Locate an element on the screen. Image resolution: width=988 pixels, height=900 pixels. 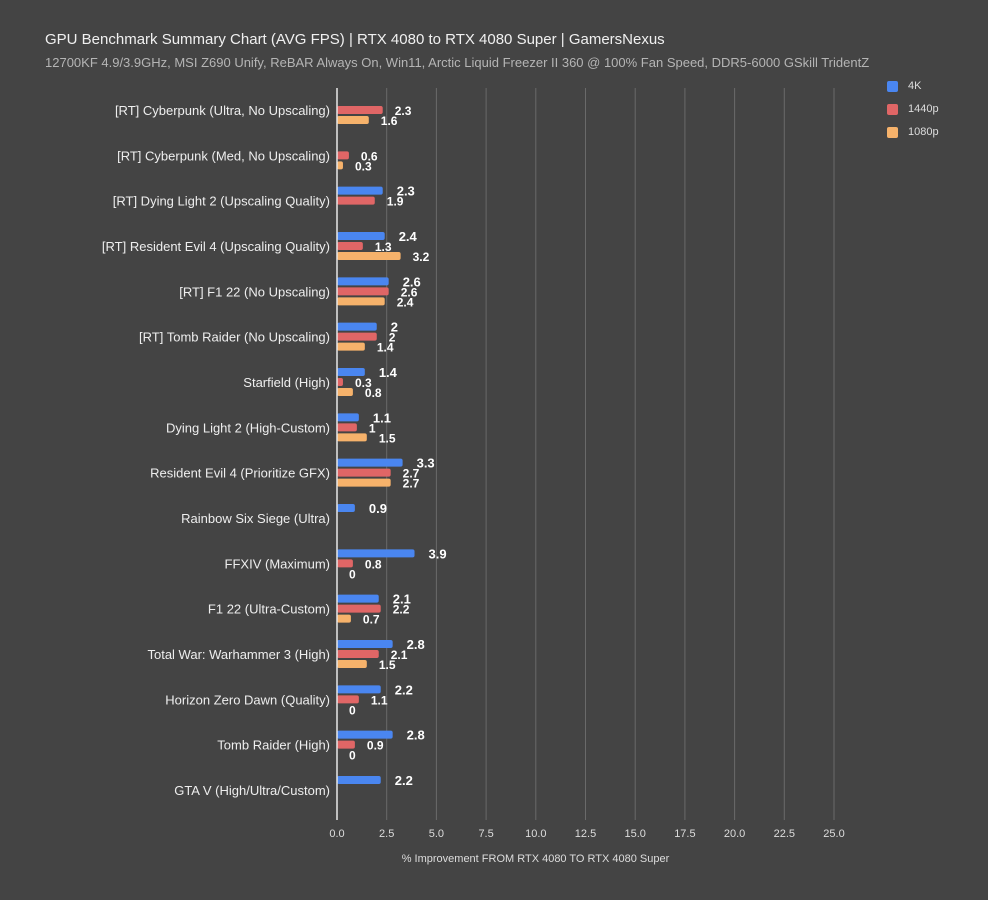
category-label: [RT] Cyberpunk (Med, No Upscaling) is located at coordinates (223, 155).